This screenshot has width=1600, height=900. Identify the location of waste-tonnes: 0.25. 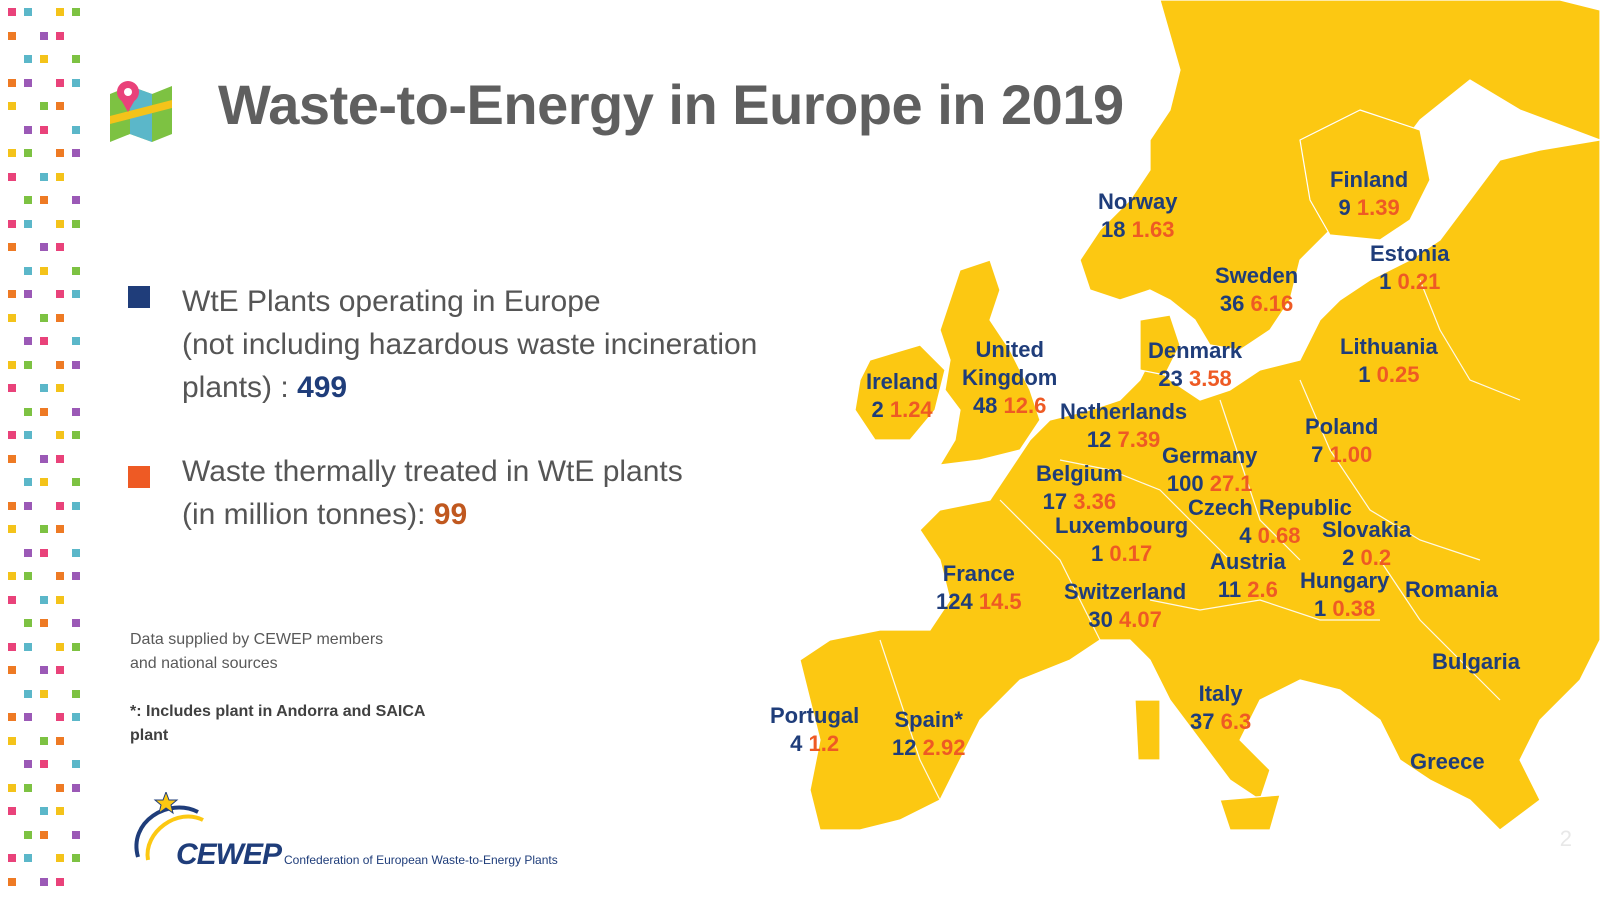
(1398, 374).